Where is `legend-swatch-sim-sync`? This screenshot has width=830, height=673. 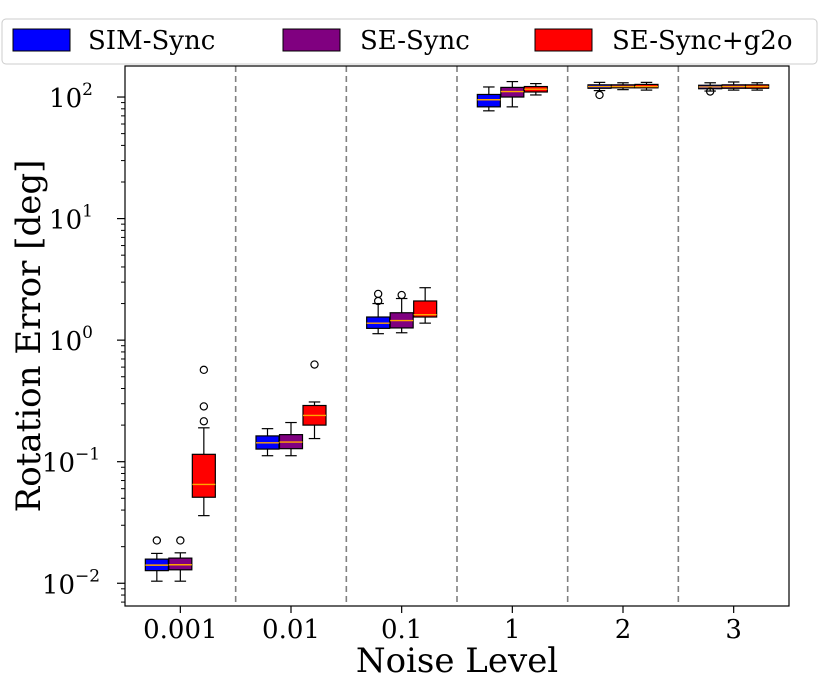 legend-swatch-sim-sync is located at coordinates (41, 40).